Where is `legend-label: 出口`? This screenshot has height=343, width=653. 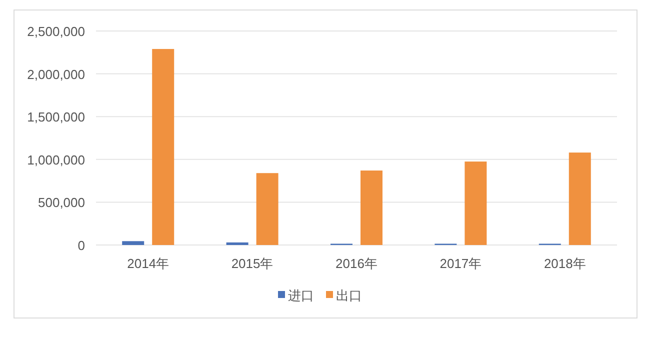
legend-label: 出口 is located at coordinates (349, 295).